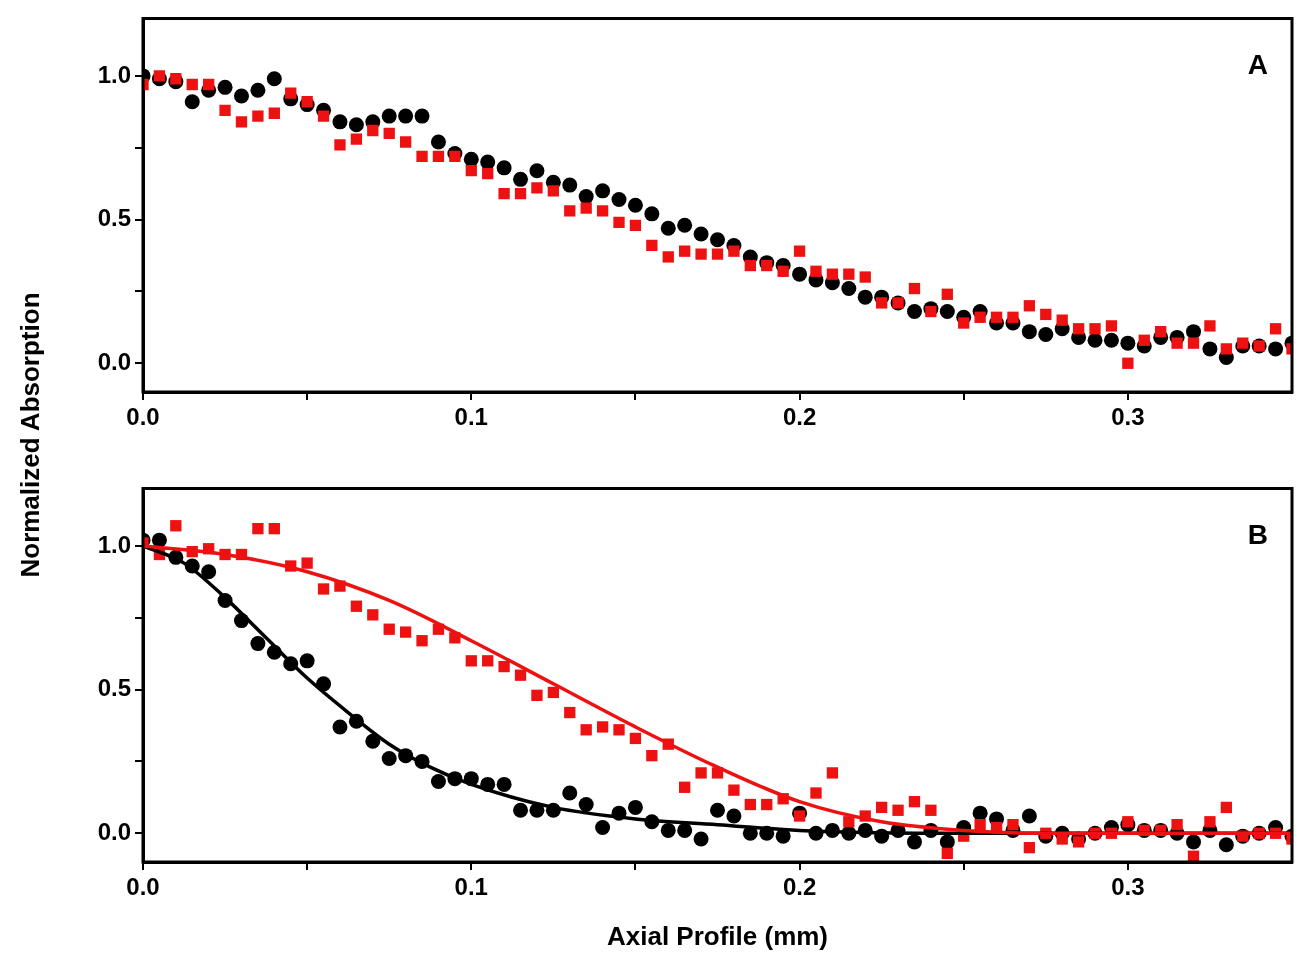 The height and width of the screenshot is (957, 1300). What do you see at coordinates (717, 935) in the screenshot?
I see `x-axis-title: Axial Profile (mm)` at bounding box center [717, 935].